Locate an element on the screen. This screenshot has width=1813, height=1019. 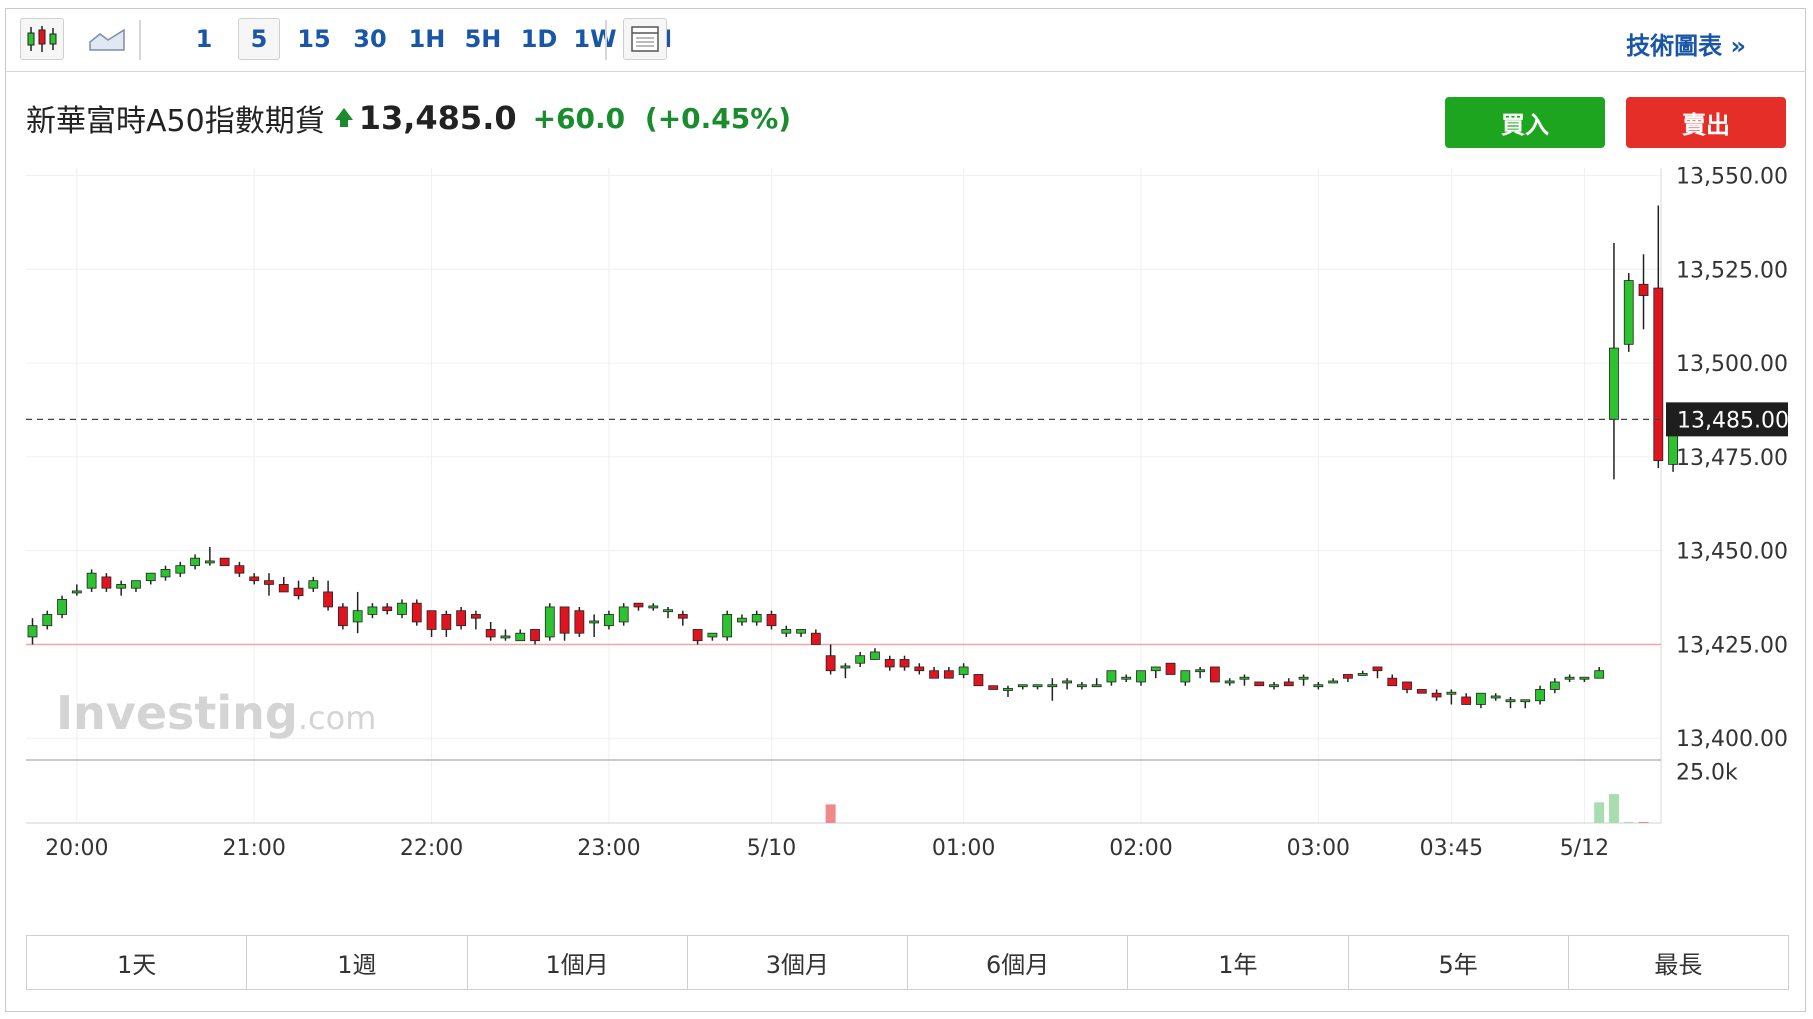
interval-1w: 1W is located at coordinates (595, 39).